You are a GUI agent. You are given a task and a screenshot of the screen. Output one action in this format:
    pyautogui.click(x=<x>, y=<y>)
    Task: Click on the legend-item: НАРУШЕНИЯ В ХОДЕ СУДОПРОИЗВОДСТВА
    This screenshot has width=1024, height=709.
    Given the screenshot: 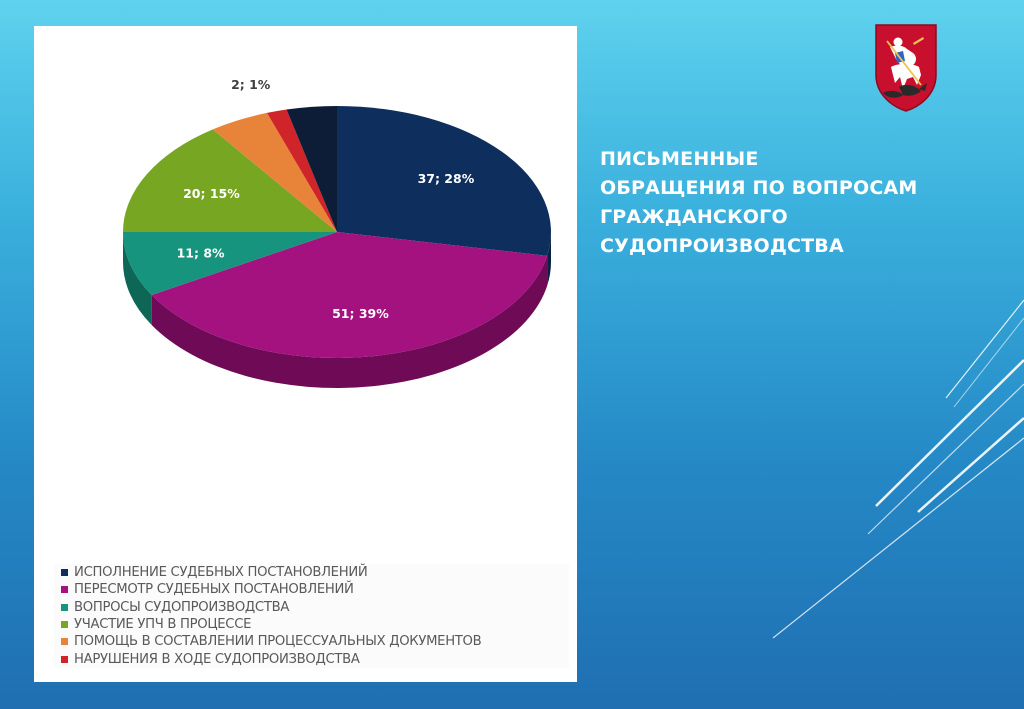 What is the action you would take?
    pyautogui.click(x=311, y=658)
    